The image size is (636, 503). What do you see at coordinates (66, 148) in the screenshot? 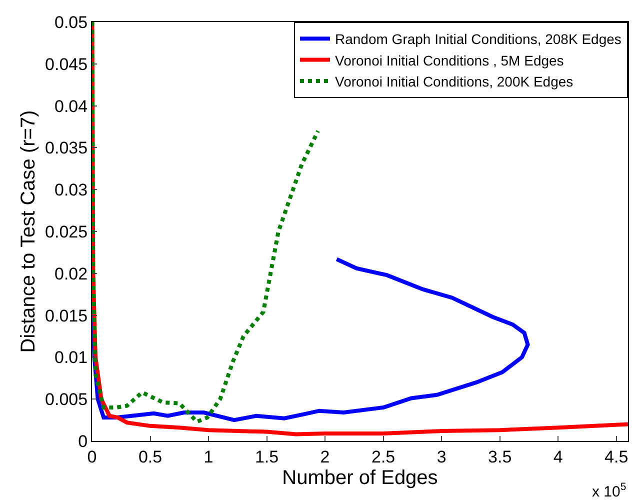
I see `y-tick-label: 0.035` at bounding box center [66, 148].